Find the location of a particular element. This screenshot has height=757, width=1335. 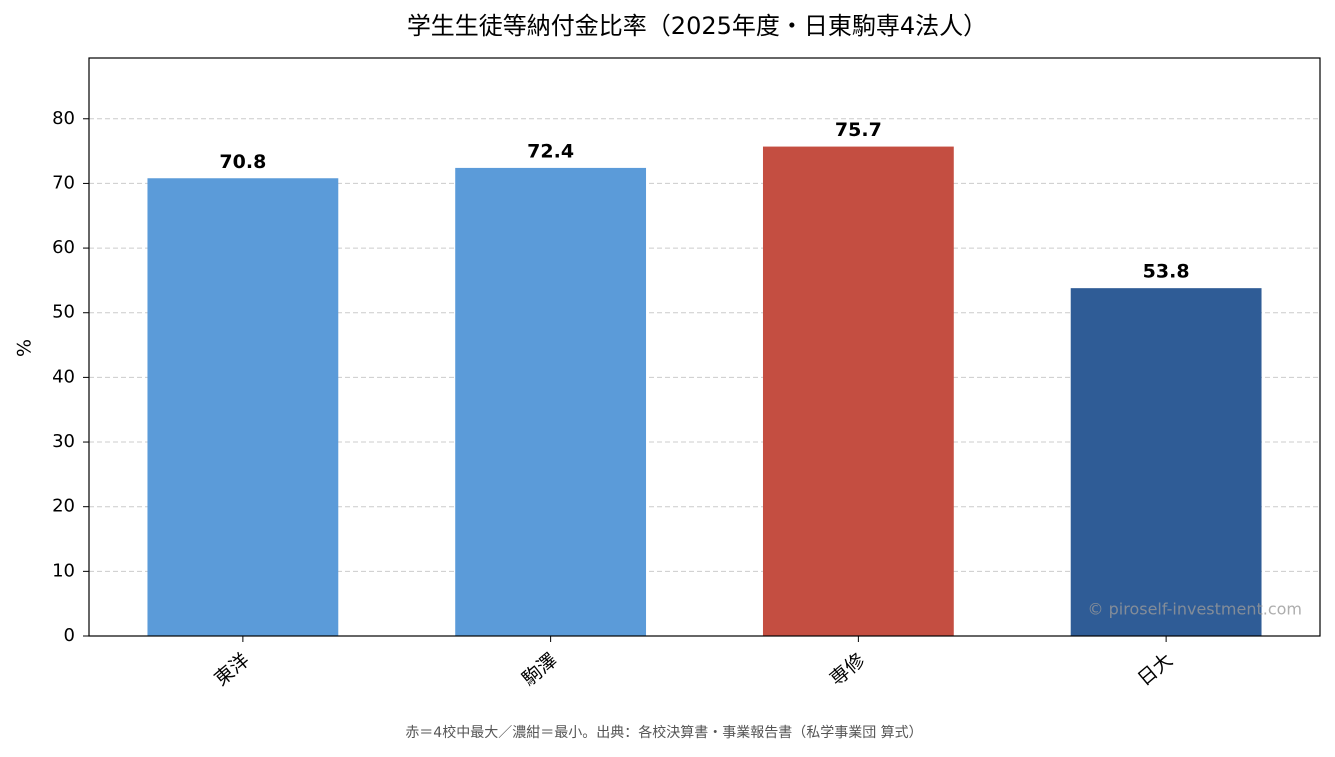

y-tick-label: 70 is located at coordinates (63, 182).